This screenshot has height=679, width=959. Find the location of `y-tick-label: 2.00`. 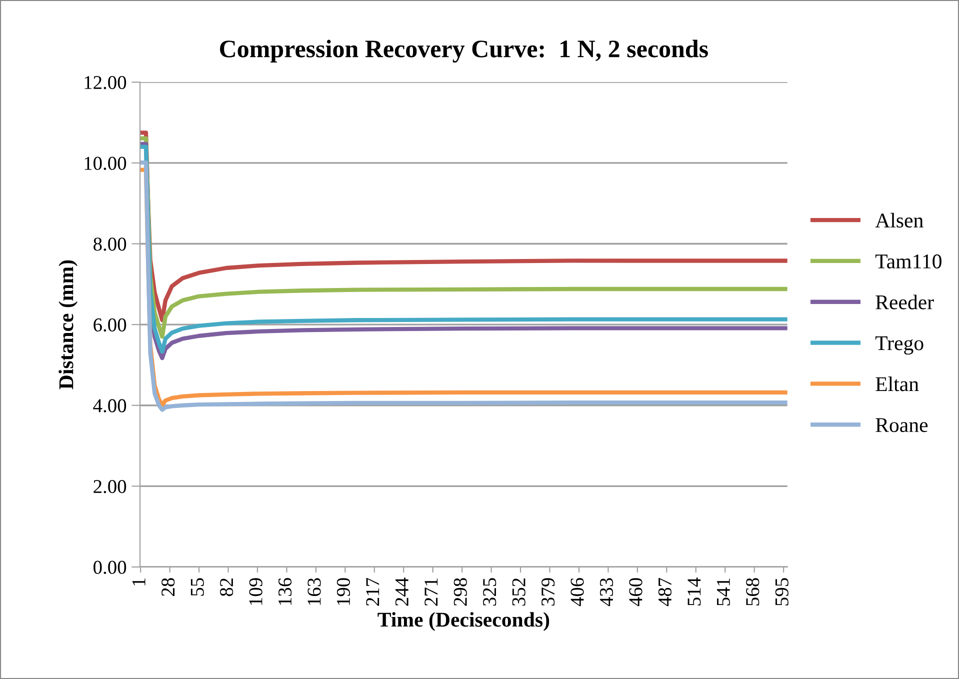

y-tick-label: 2.00 is located at coordinates (110, 487).